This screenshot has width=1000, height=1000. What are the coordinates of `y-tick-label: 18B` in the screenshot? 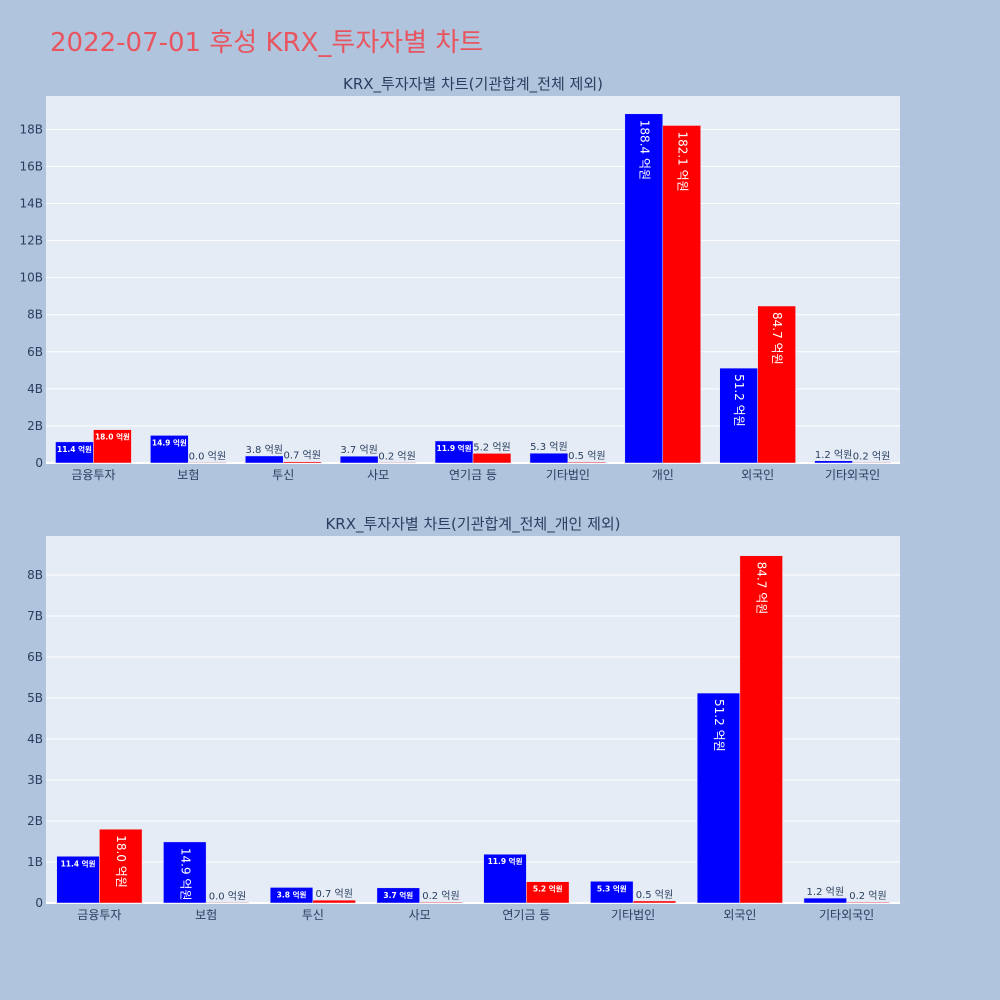 It's located at (31, 129).